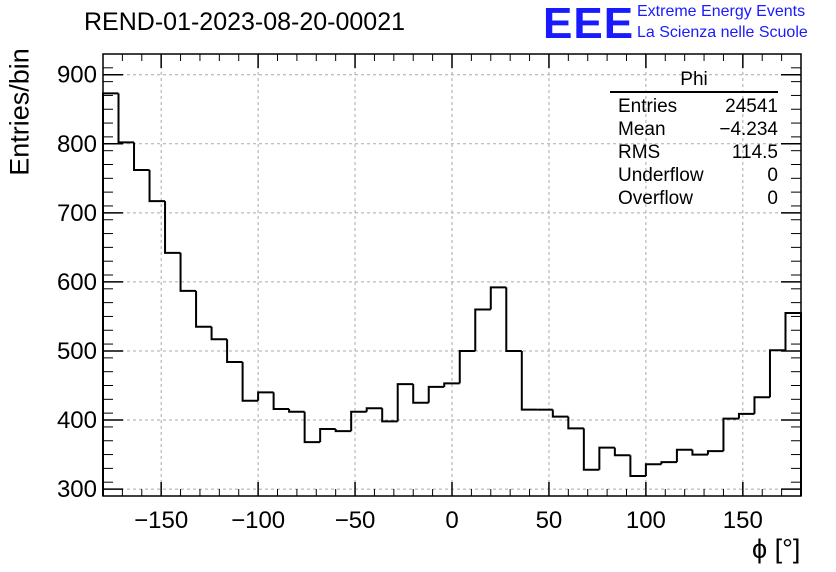 This screenshot has width=836, height=572. What do you see at coordinates (721, 11) in the screenshot?
I see `logo-line-1: Extreme Energy Events` at bounding box center [721, 11].